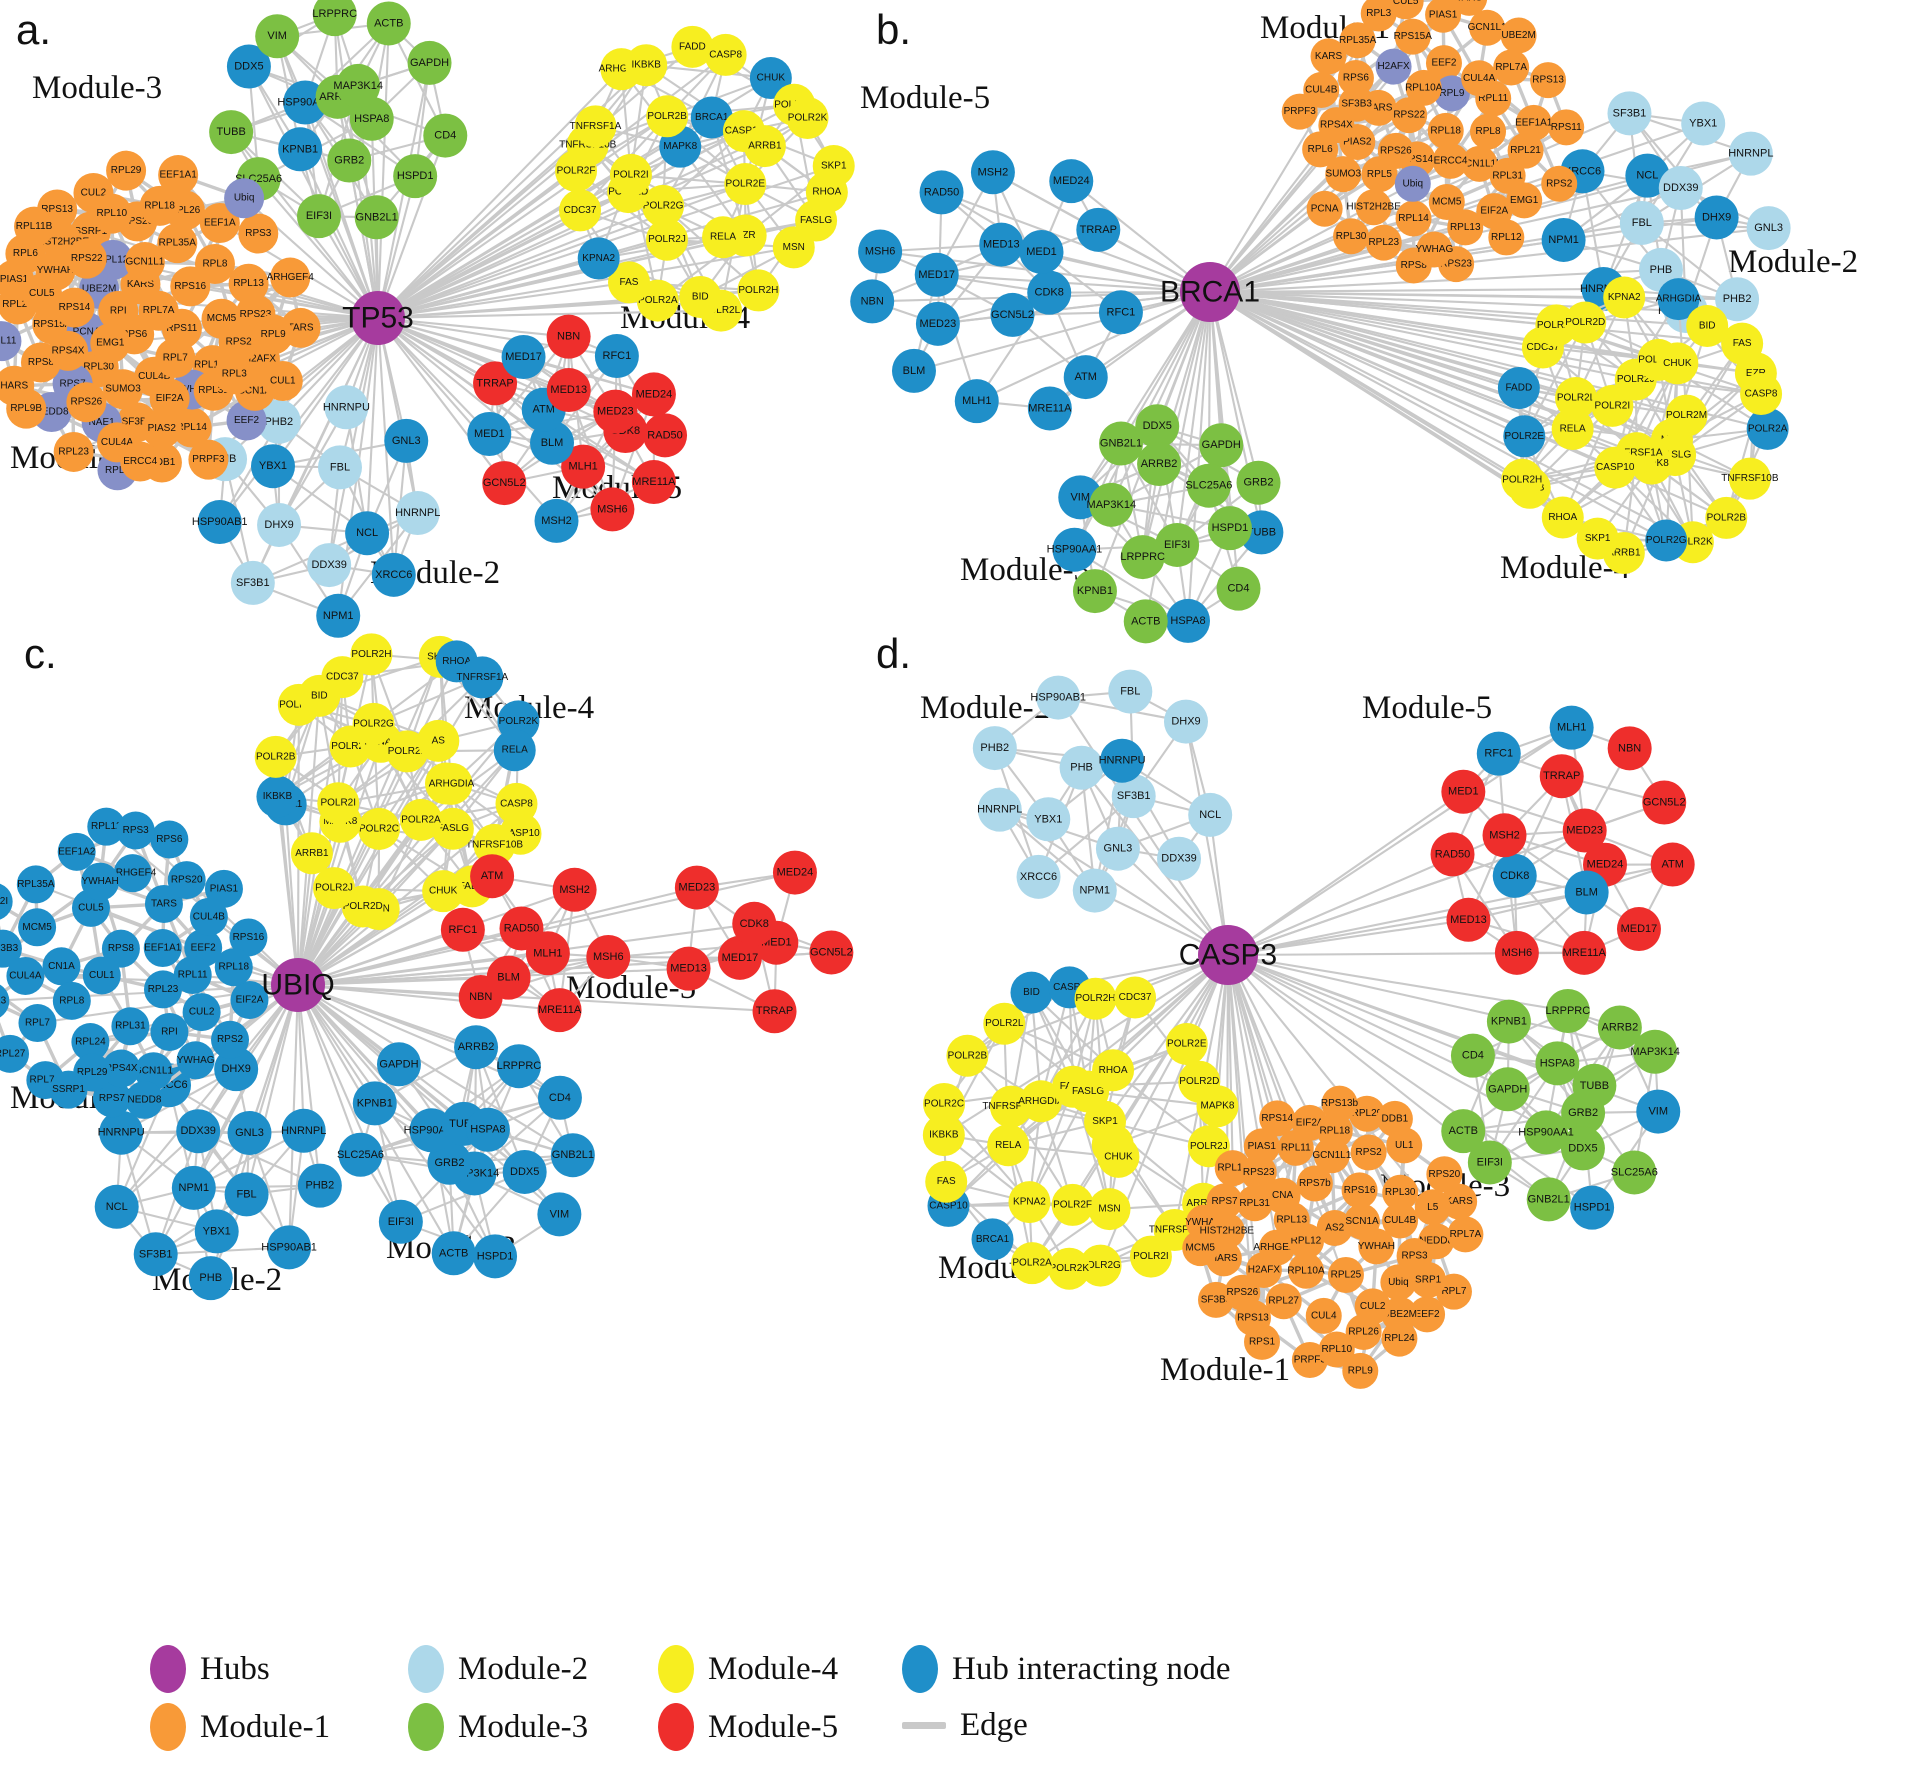 The height and width of the screenshot is (1775, 1923). I want to click on network-node: NBN, so click(1629, 748).